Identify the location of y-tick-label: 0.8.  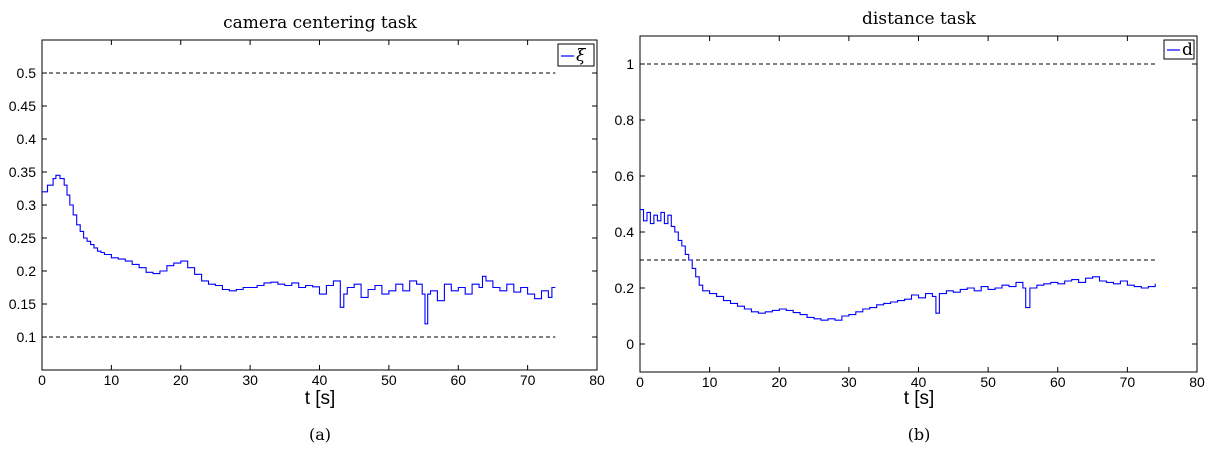
(625, 120).